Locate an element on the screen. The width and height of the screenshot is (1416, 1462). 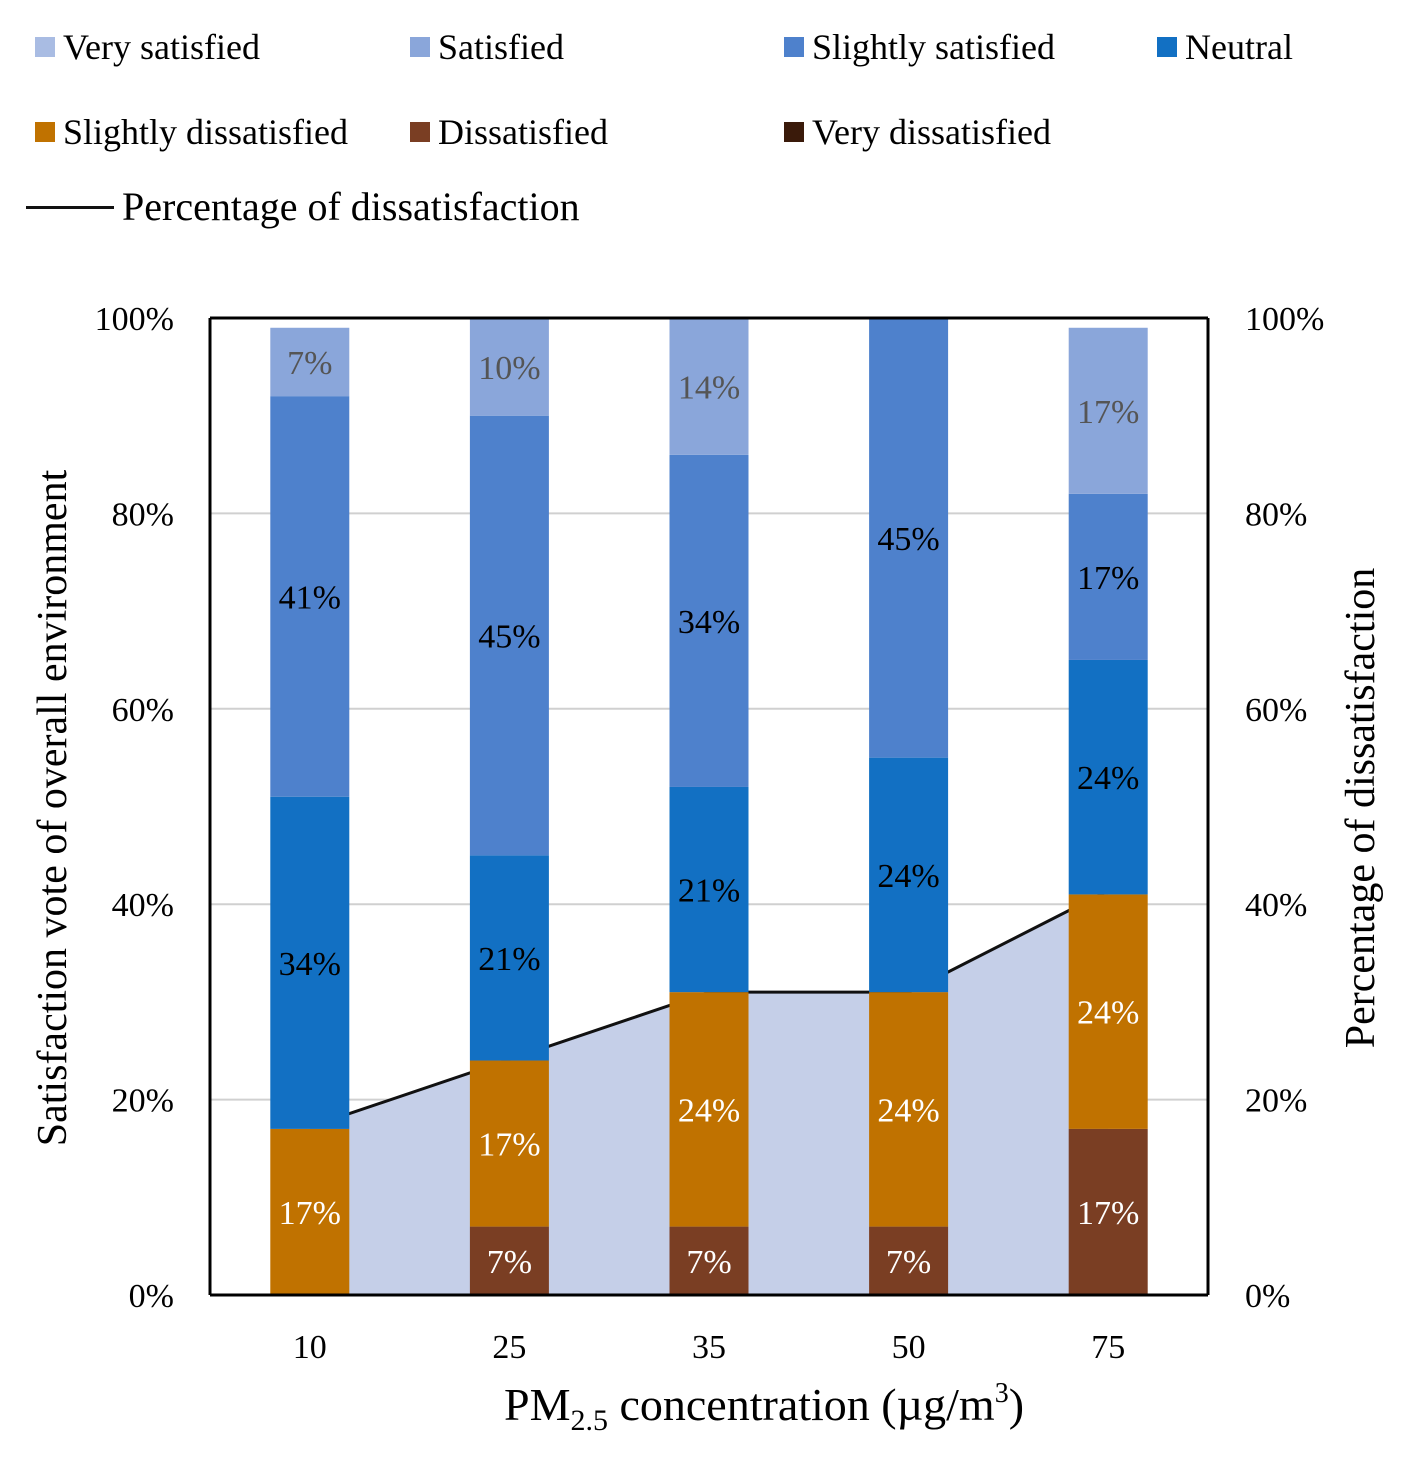
y-tick-label-right: 40% is located at coordinates (1276, 905).